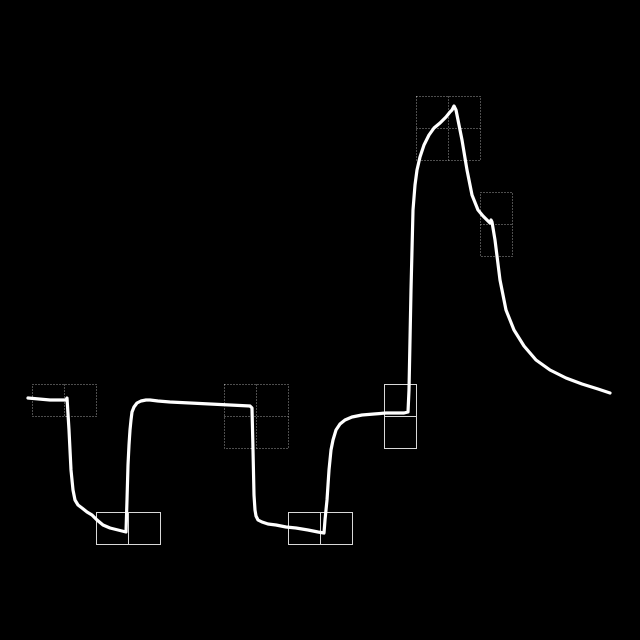  I want to click on box-peak, so click(448, 128).